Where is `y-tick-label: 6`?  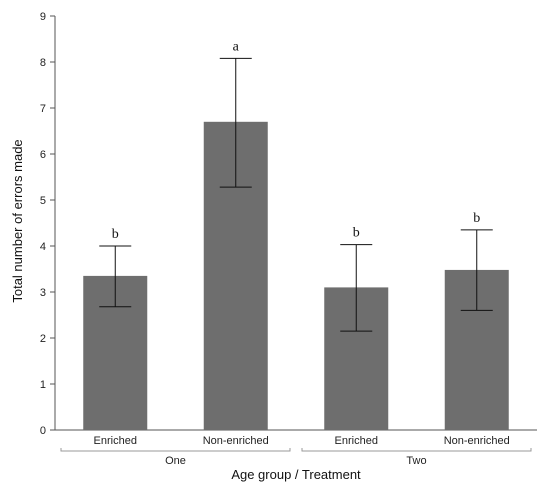 y-tick-label: 6 is located at coordinates (43, 155).